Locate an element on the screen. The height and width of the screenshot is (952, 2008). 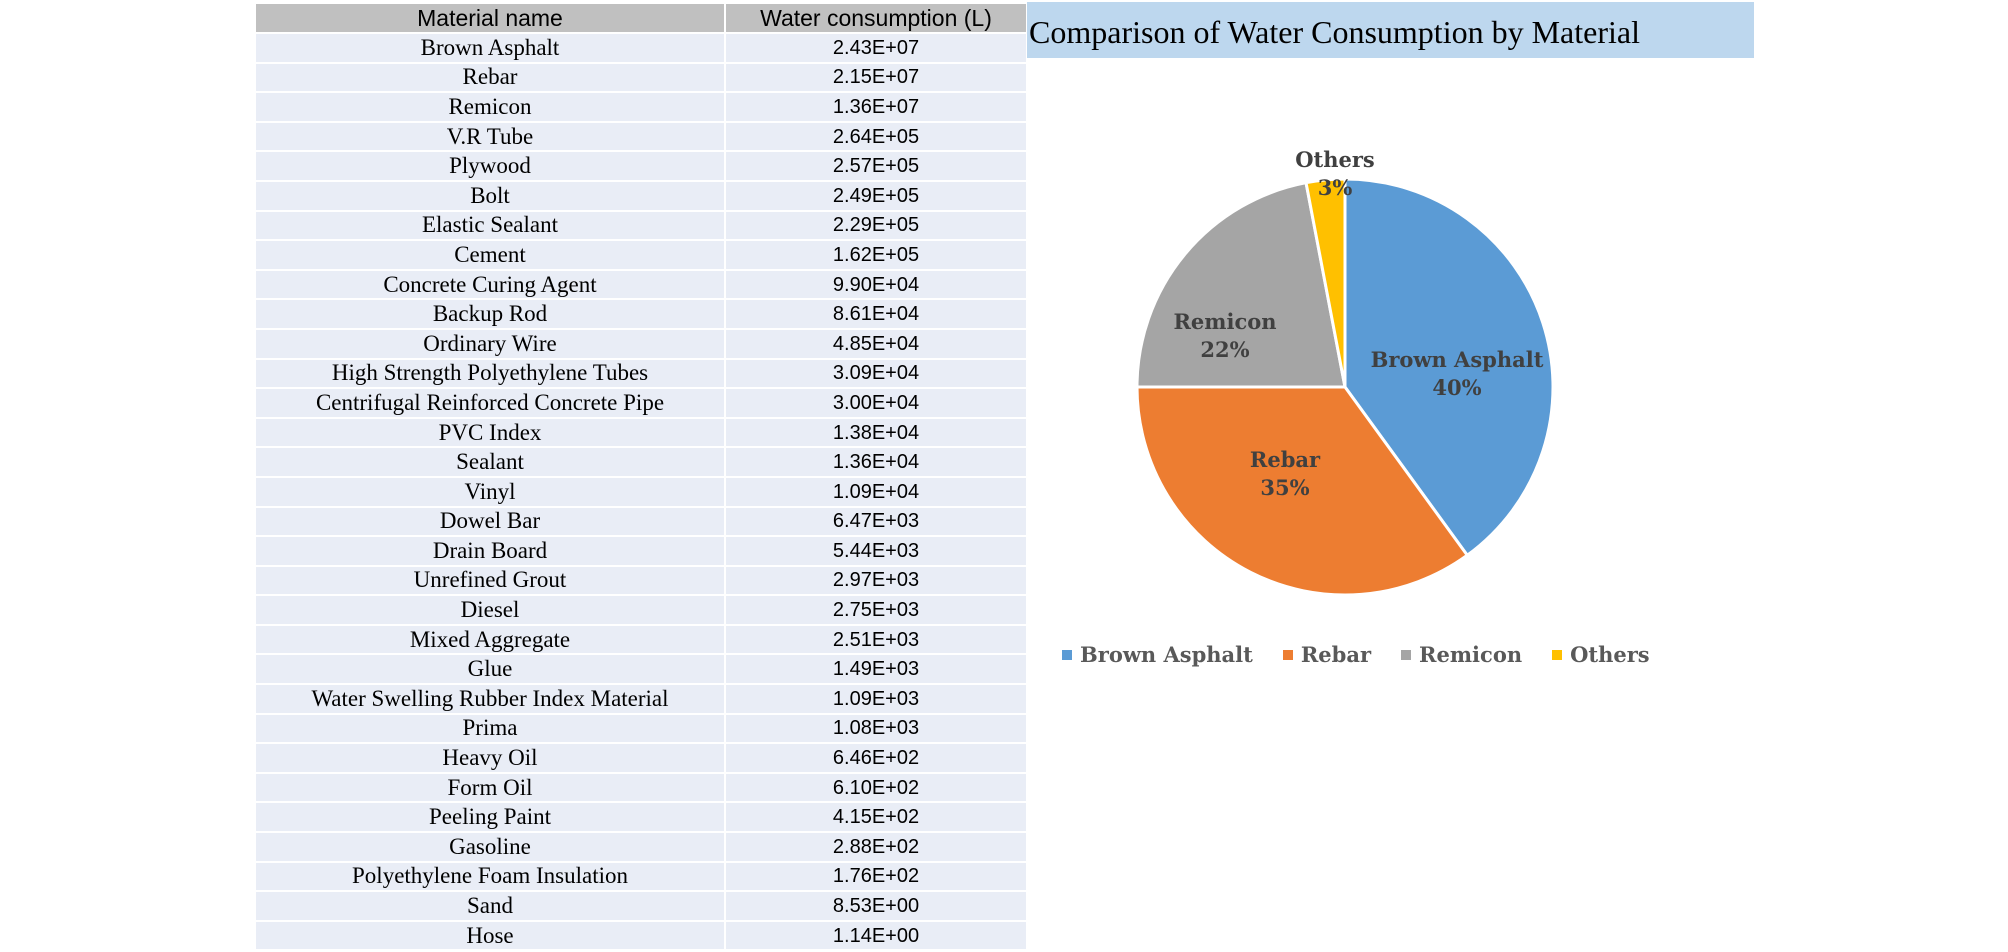
water-consumption-cell: 1.76E+02 is located at coordinates (876, 876).